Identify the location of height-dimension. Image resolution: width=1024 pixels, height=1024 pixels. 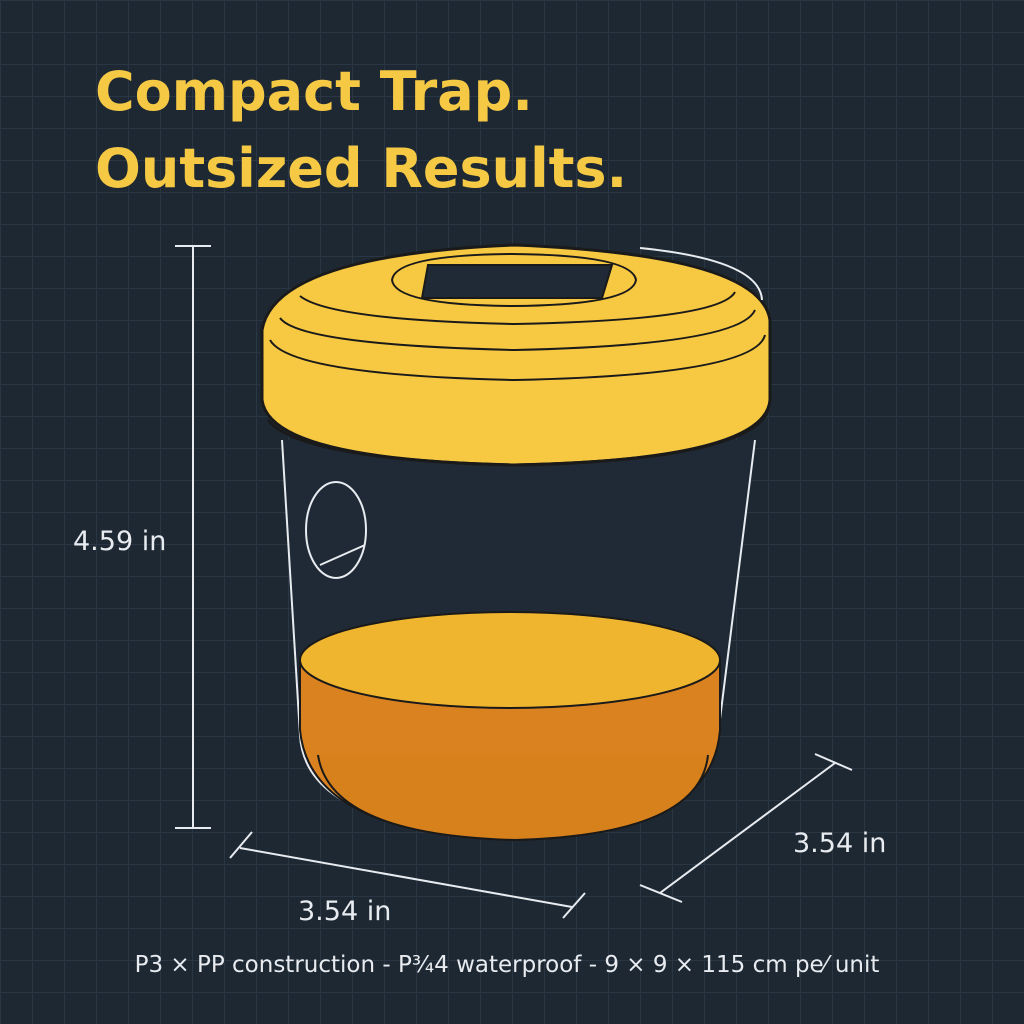
(193, 537).